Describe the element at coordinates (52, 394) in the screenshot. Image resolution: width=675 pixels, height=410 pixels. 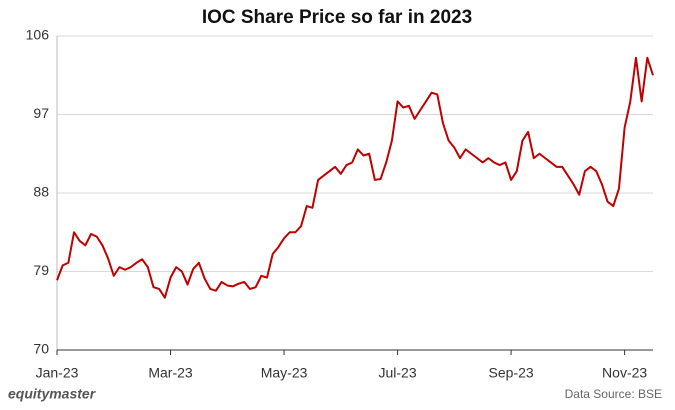
I see `brand: equitymaster` at that location.